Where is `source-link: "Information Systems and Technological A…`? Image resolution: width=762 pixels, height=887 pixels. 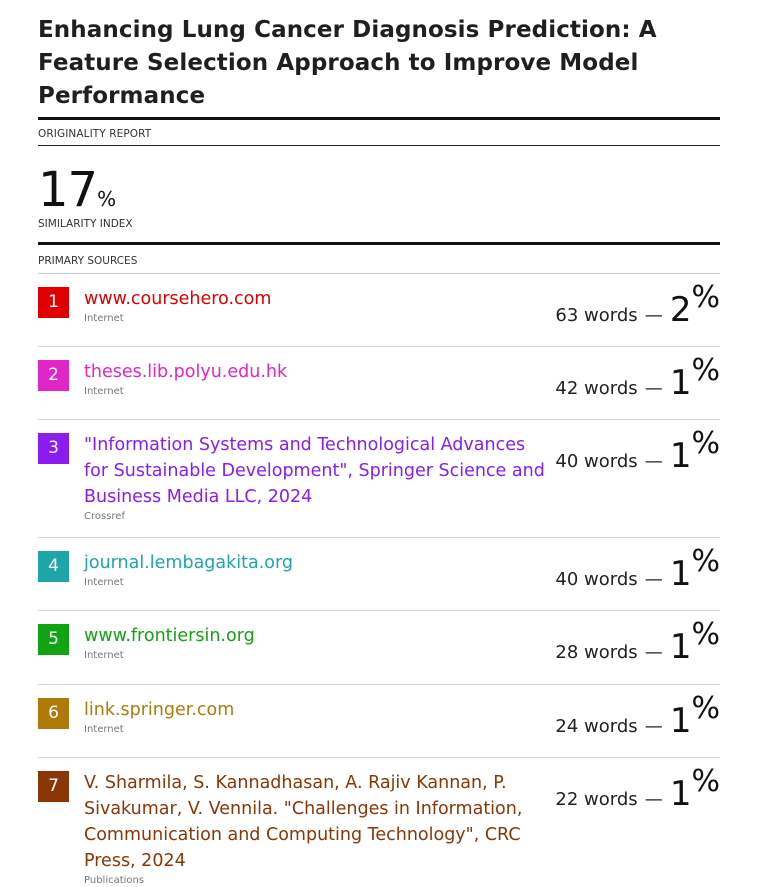
source-link: "Information Systems and Technological A… is located at coordinates (314, 471).